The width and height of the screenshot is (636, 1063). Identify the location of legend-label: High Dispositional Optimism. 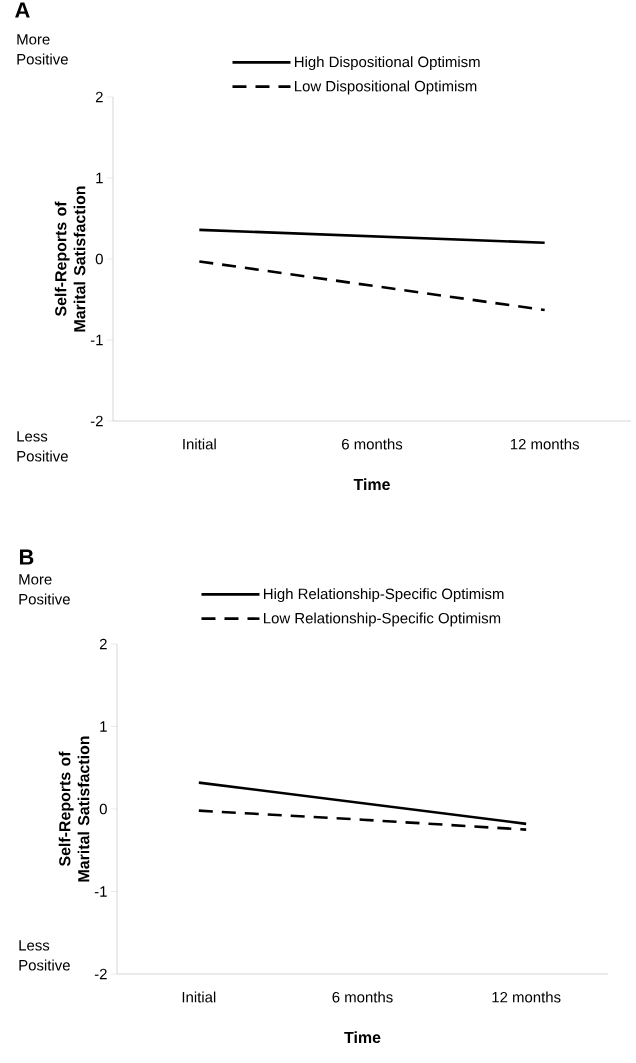
(387, 63).